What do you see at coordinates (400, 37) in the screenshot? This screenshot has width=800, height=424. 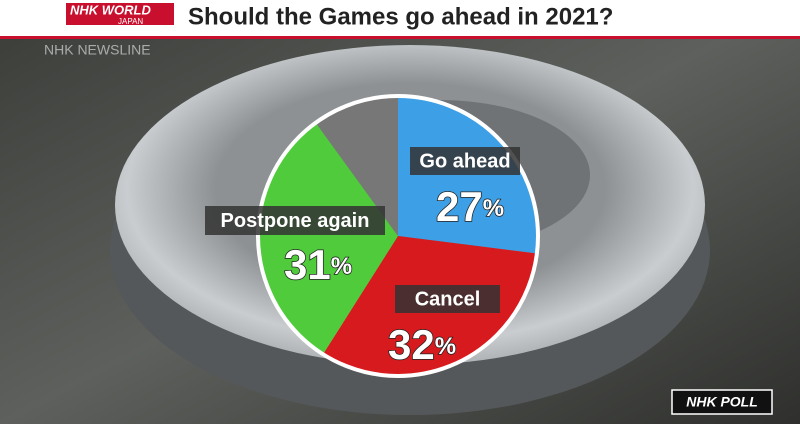 I see `header-rule` at bounding box center [400, 37].